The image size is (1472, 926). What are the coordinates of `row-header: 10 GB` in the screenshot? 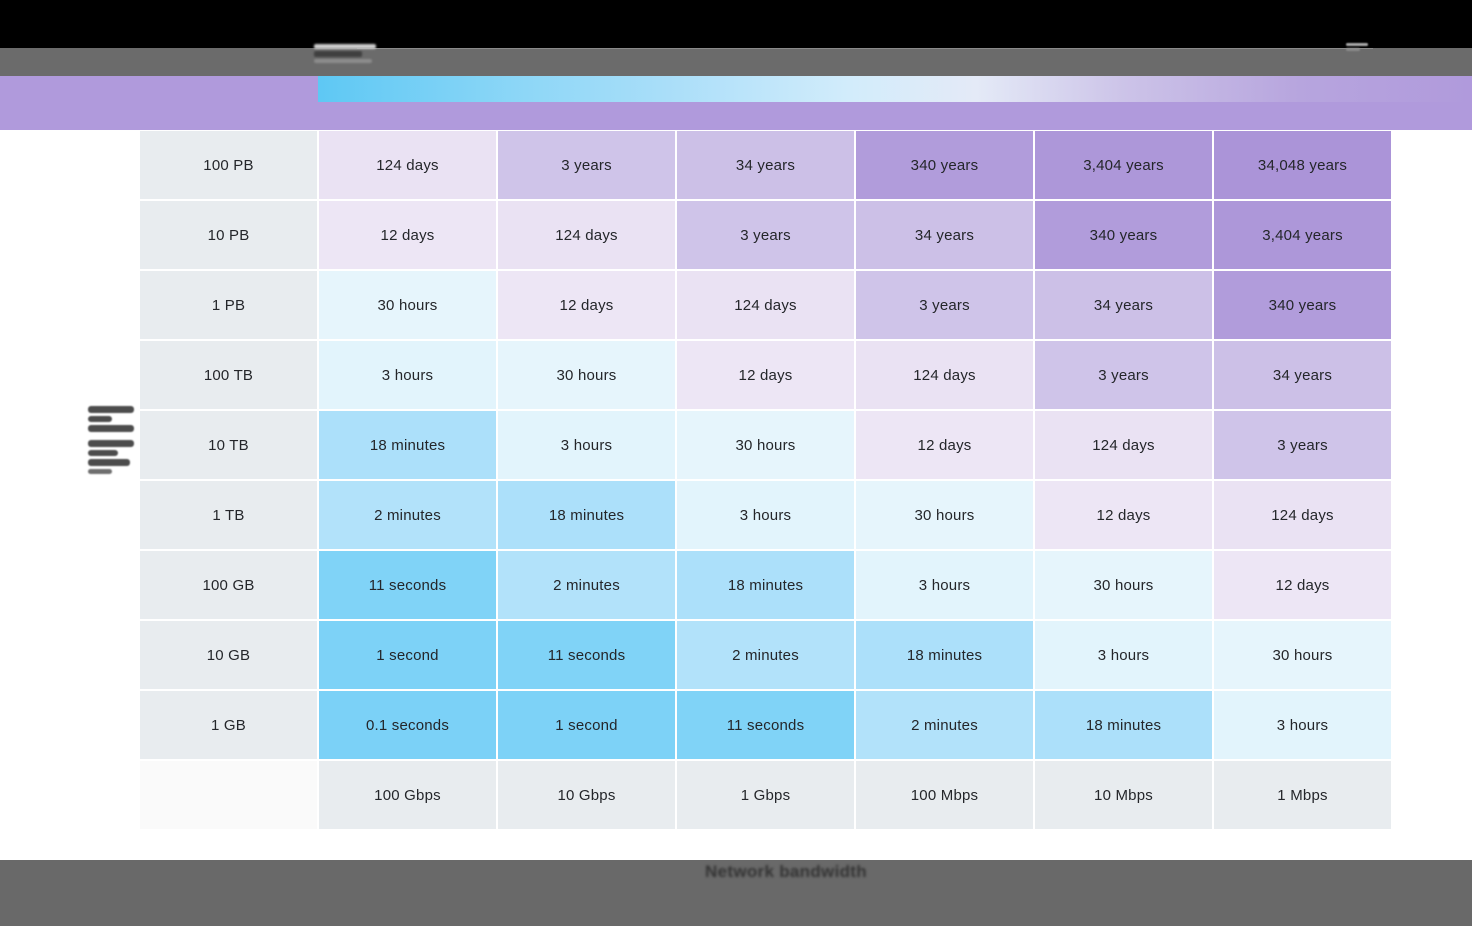 It's located at (228, 655).